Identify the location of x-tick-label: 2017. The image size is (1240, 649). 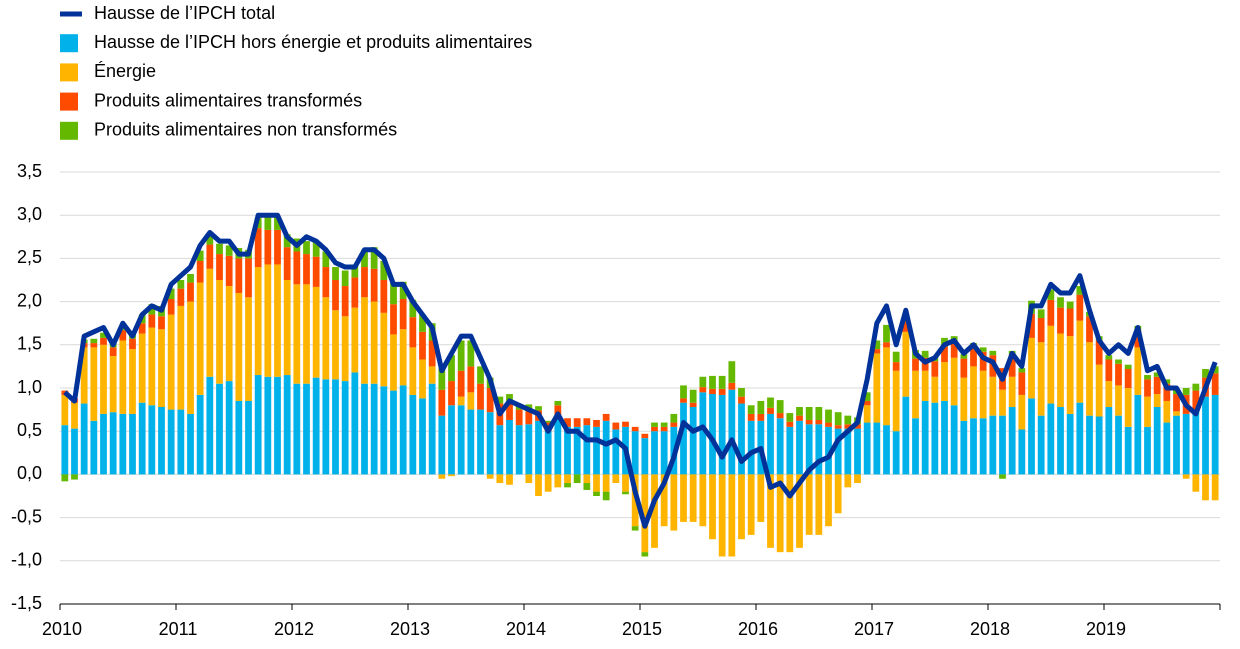
(874, 629).